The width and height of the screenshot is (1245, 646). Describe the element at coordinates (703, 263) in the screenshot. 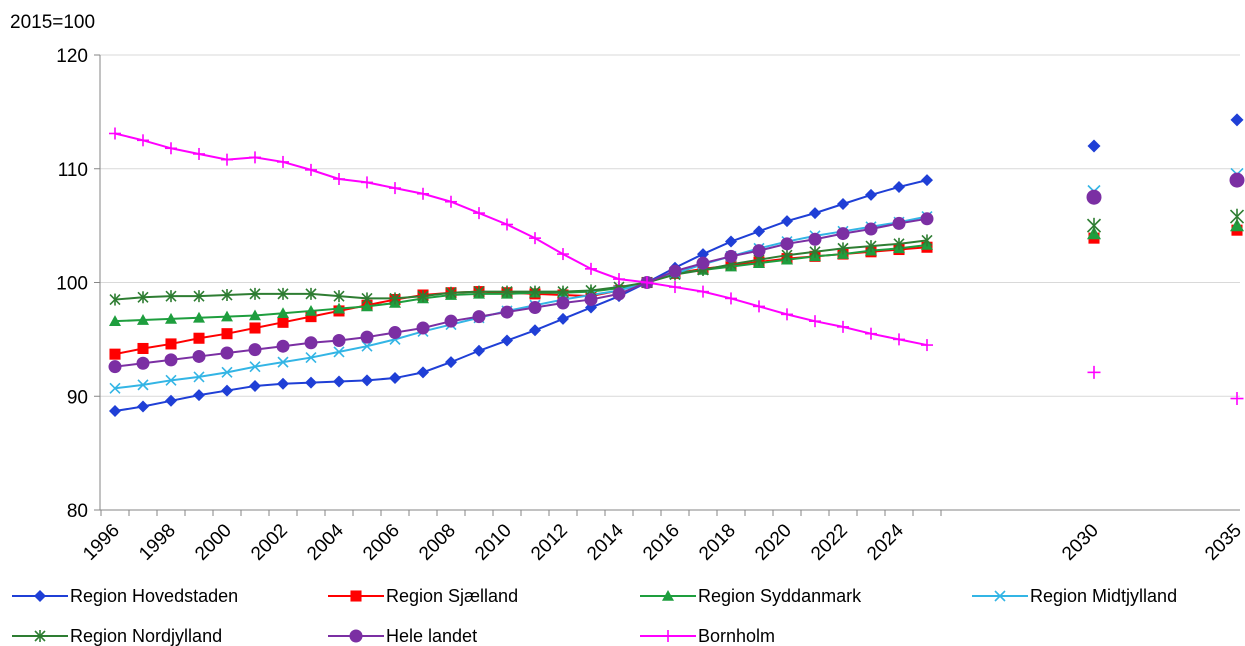

I see `point-hele-landet-2017` at that location.